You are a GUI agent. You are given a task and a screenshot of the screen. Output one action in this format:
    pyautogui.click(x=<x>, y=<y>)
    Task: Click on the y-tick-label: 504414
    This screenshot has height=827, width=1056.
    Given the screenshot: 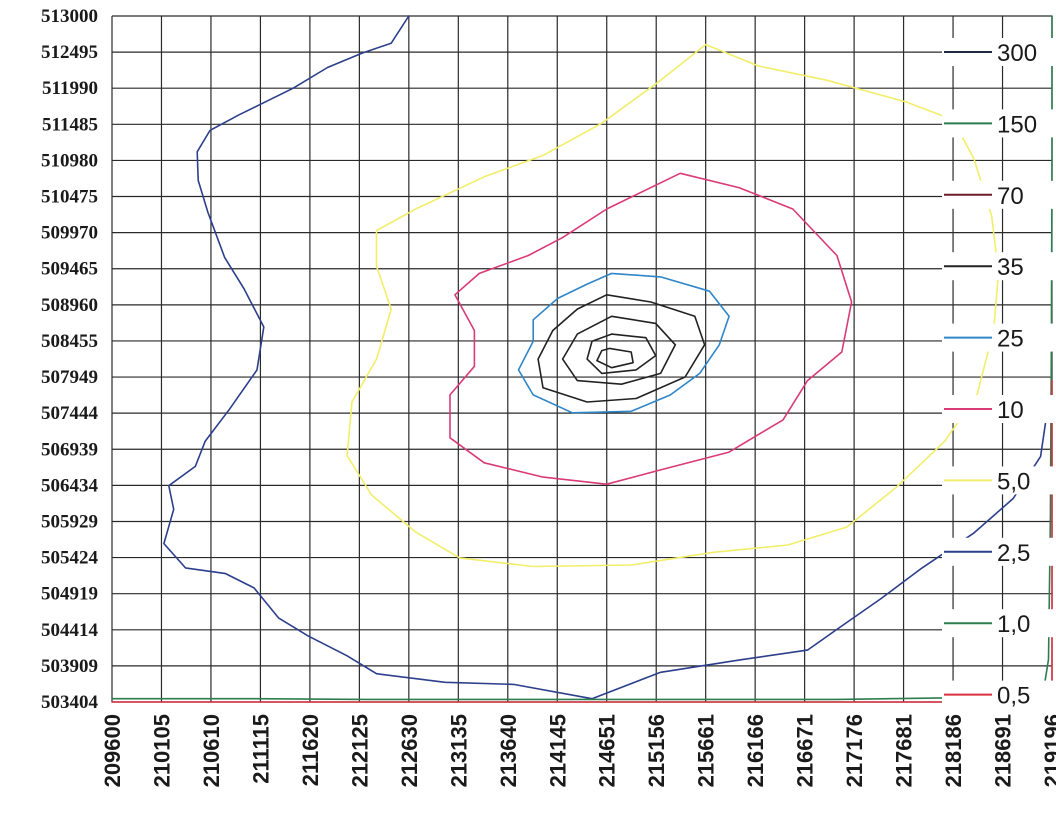 What is the action you would take?
    pyautogui.click(x=70, y=630)
    